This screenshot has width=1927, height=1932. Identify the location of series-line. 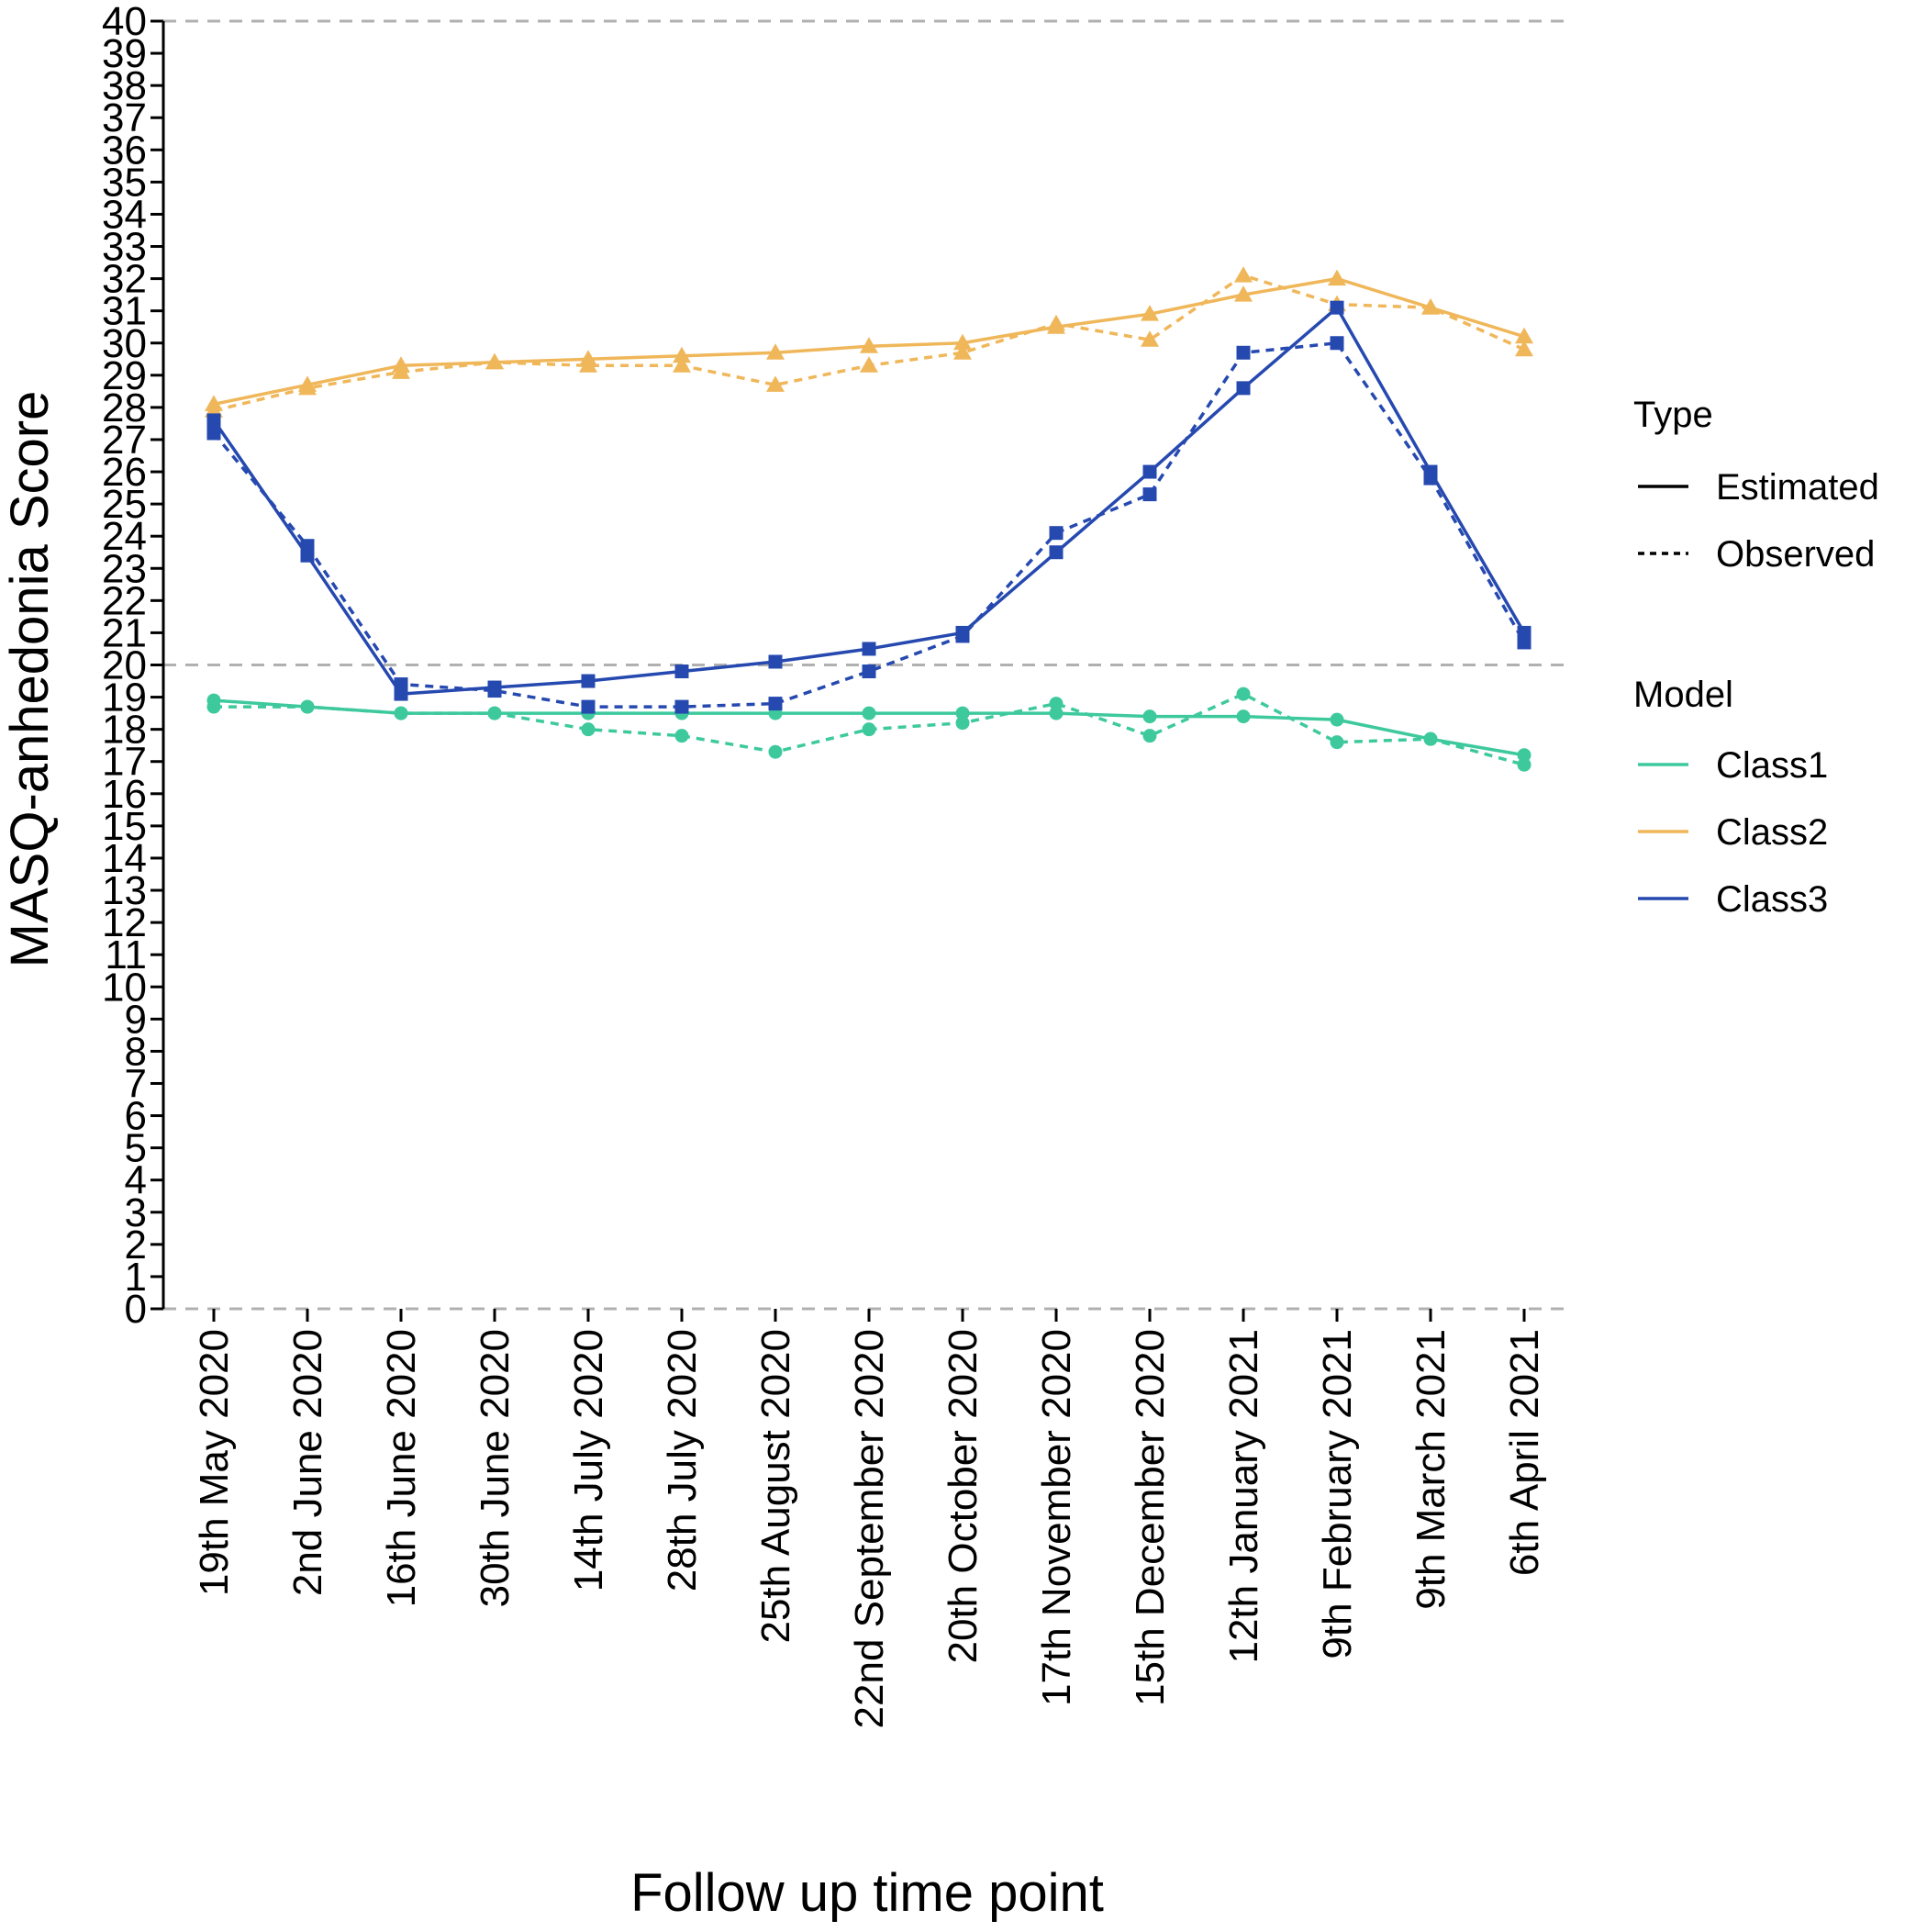
(869, 525).